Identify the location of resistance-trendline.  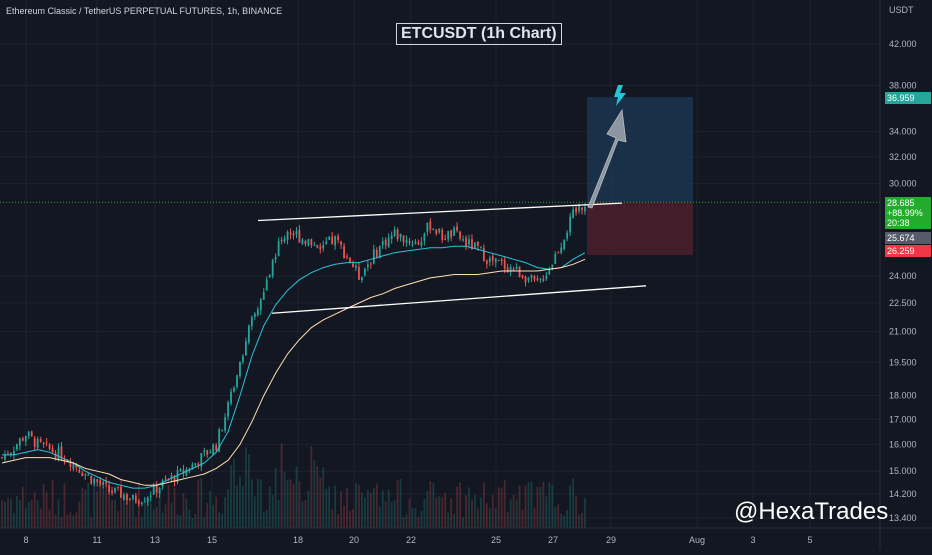
(440, 212).